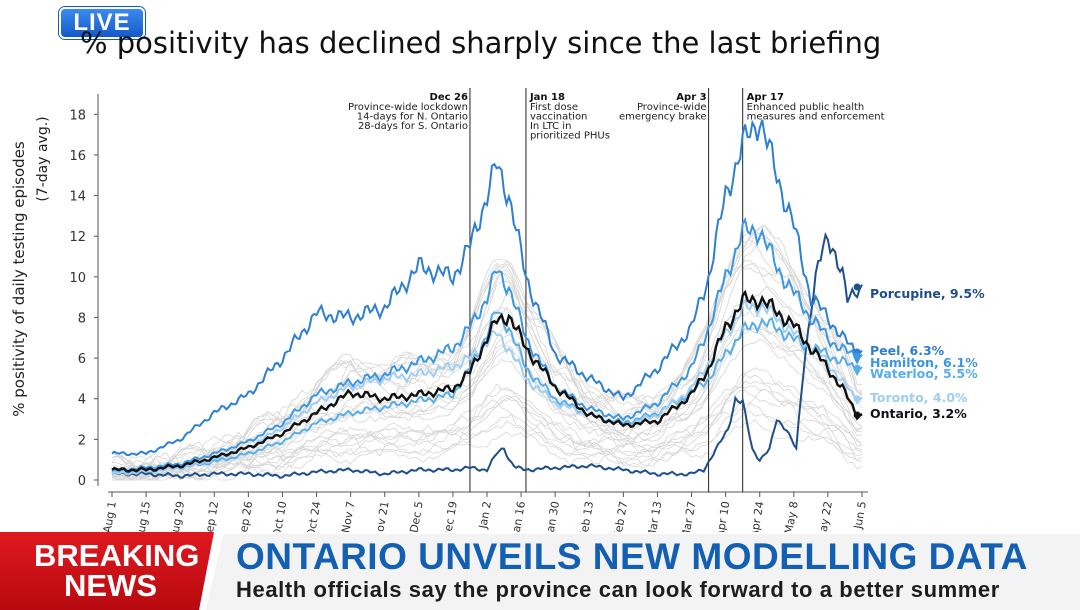 Image resolution: width=1080 pixels, height=610 pixels. I want to click on event-date: Apr 3, so click(691, 97).